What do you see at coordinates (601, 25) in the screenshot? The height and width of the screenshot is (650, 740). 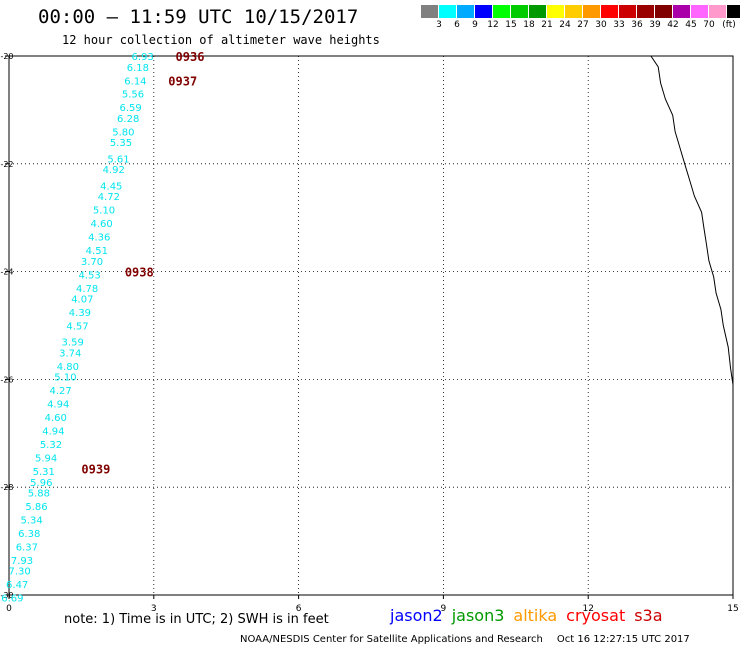 I see `legend-label: 30` at bounding box center [601, 25].